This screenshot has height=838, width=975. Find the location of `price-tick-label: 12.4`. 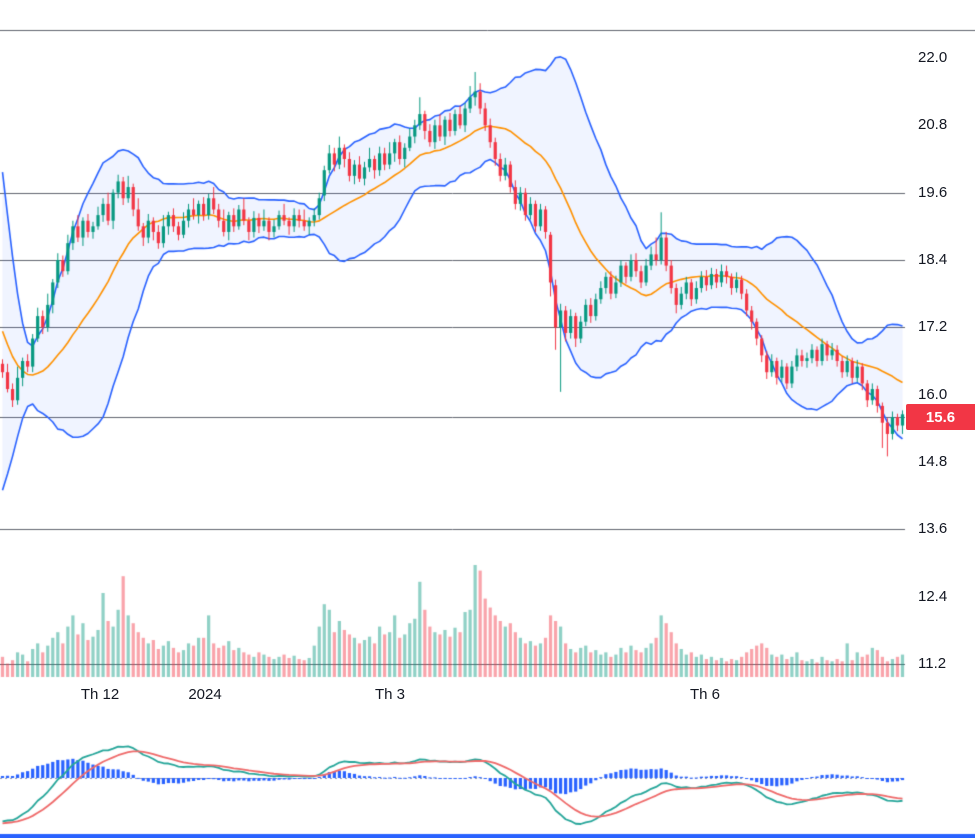

price-tick-label: 12.4 is located at coordinates (933, 596).